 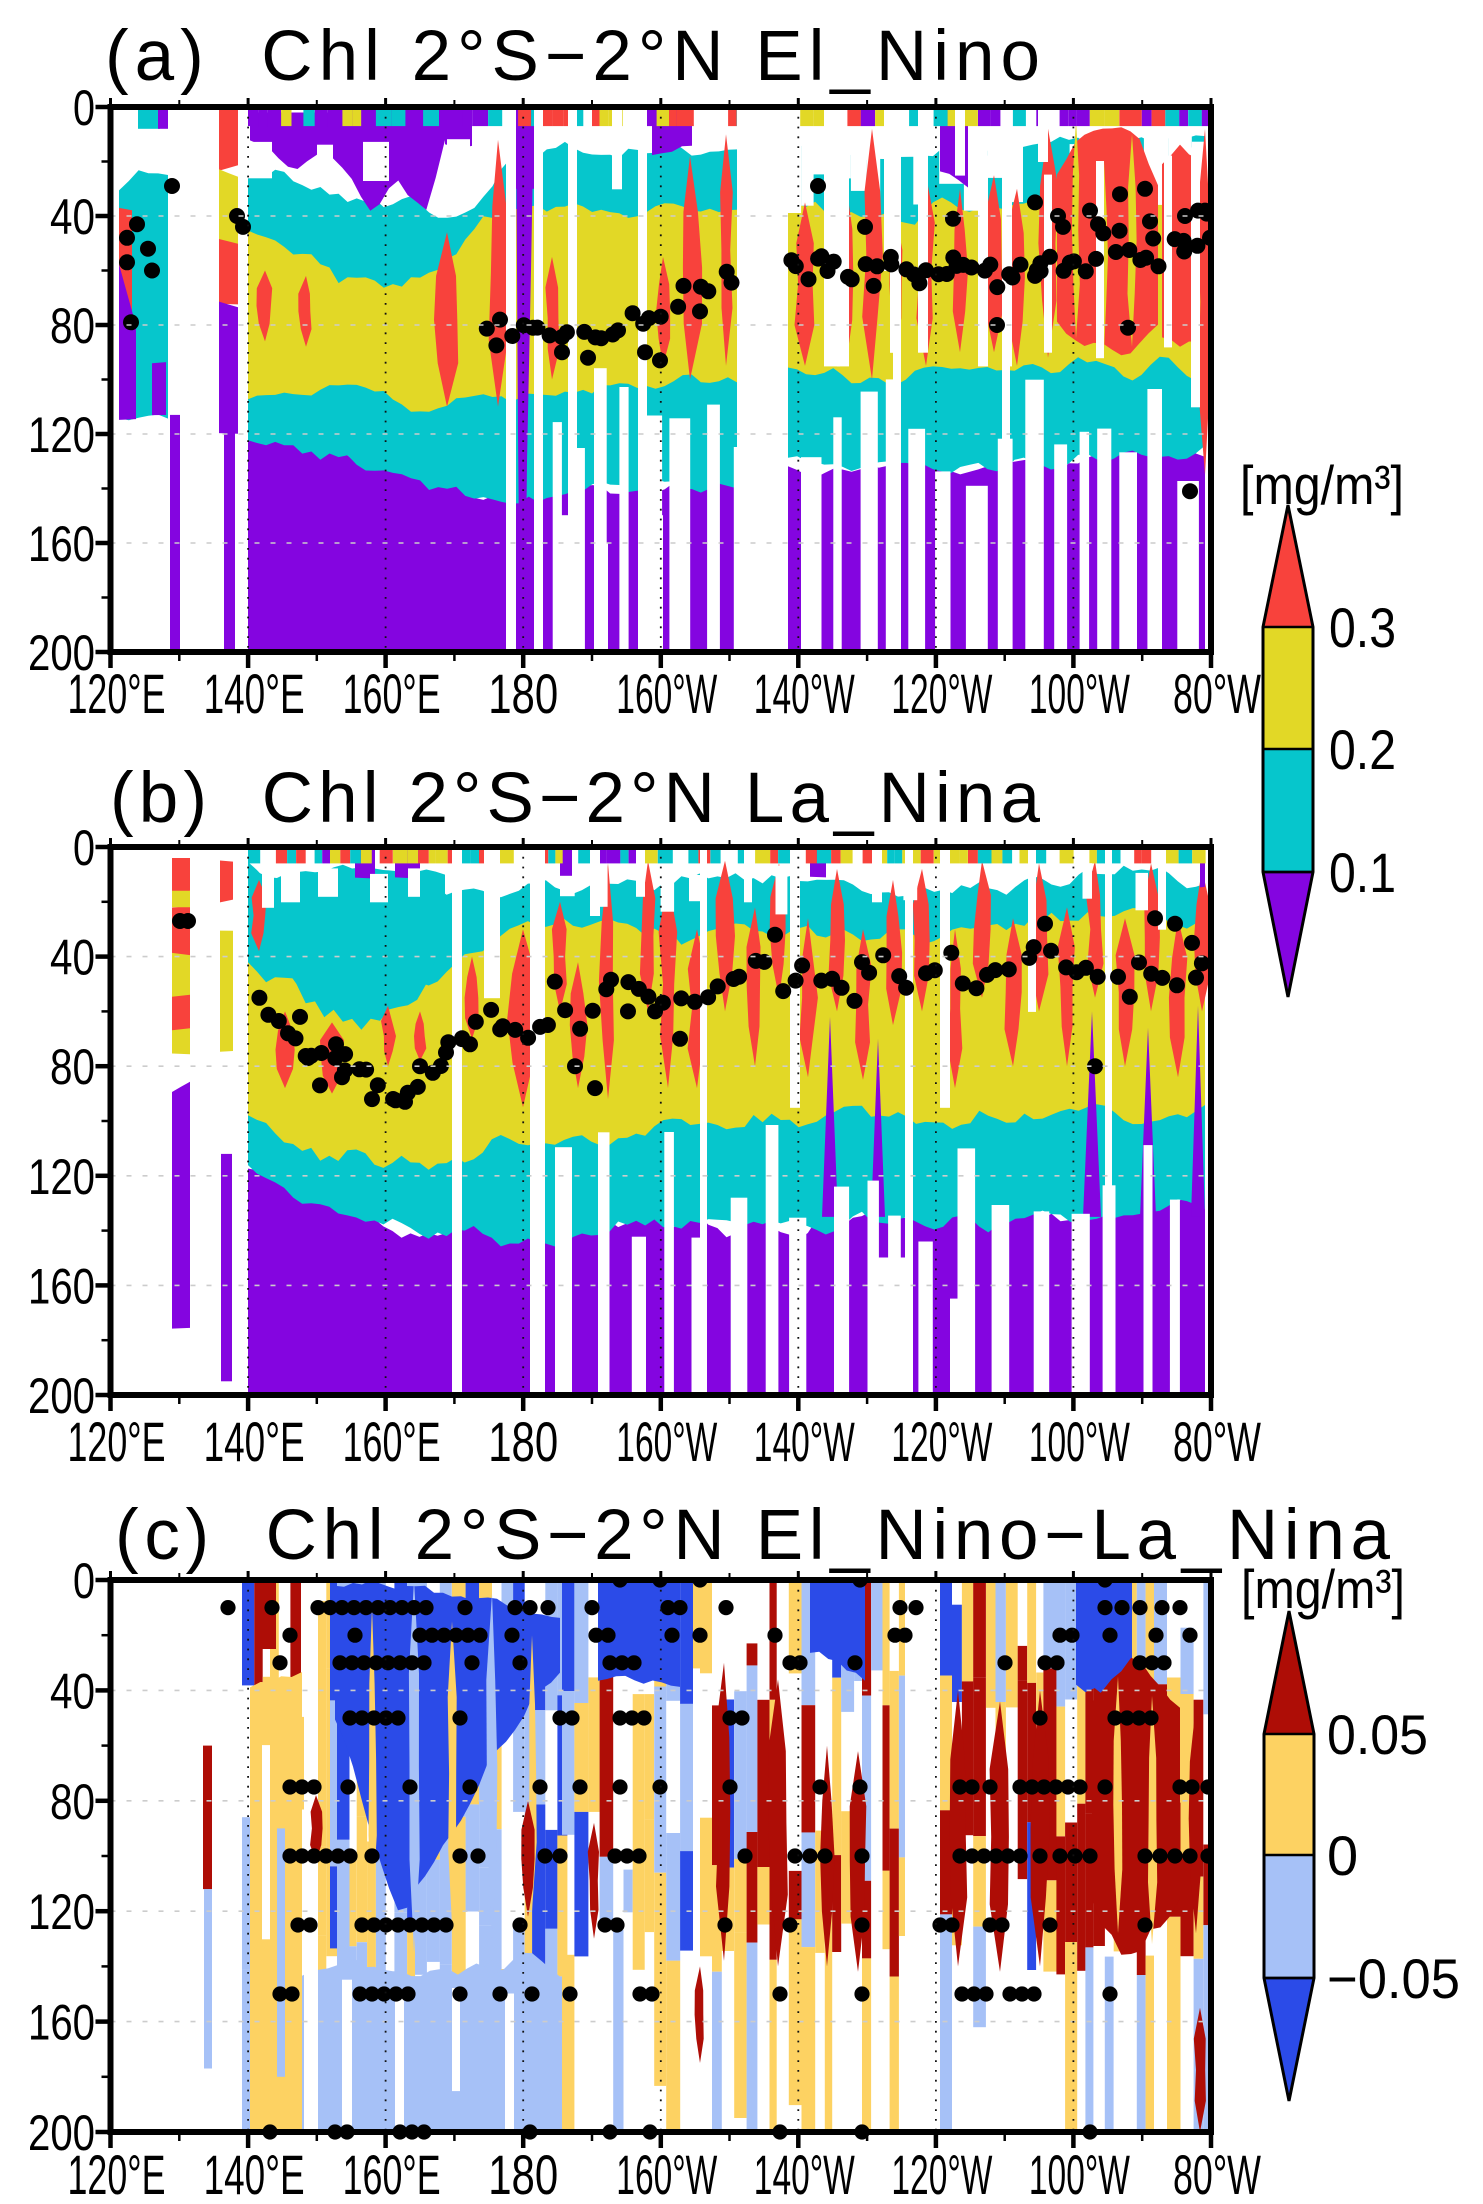 I want to click on svg-text: 0.05, so click(x=1377, y=1734).